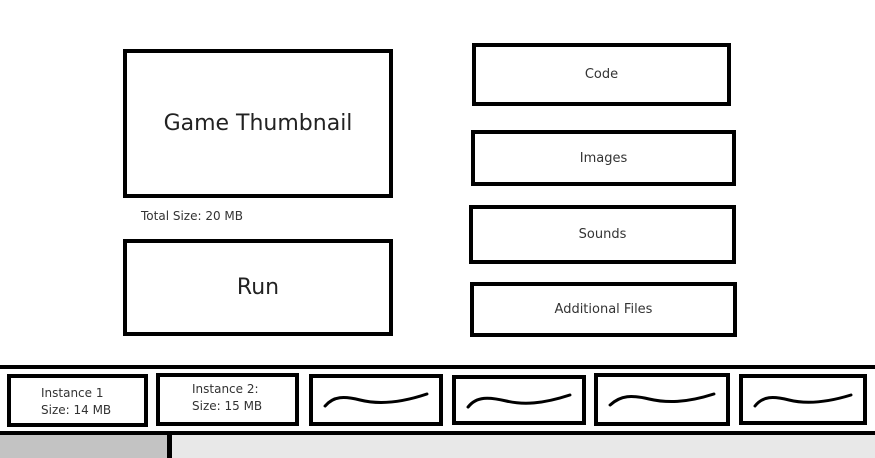 This screenshot has width=875, height=458. I want to click on game-thumbnail-label: Game Thumbnail, so click(258, 123).